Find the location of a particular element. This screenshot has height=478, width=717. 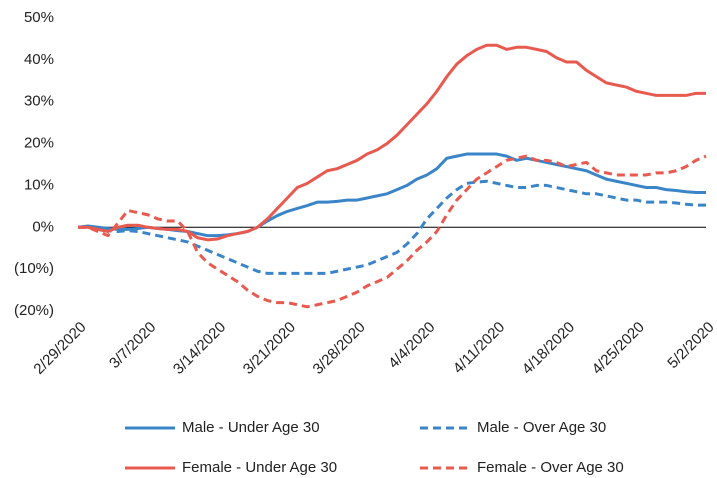

x-tick-label: 3/21/2020 is located at coordinates (269, 348).